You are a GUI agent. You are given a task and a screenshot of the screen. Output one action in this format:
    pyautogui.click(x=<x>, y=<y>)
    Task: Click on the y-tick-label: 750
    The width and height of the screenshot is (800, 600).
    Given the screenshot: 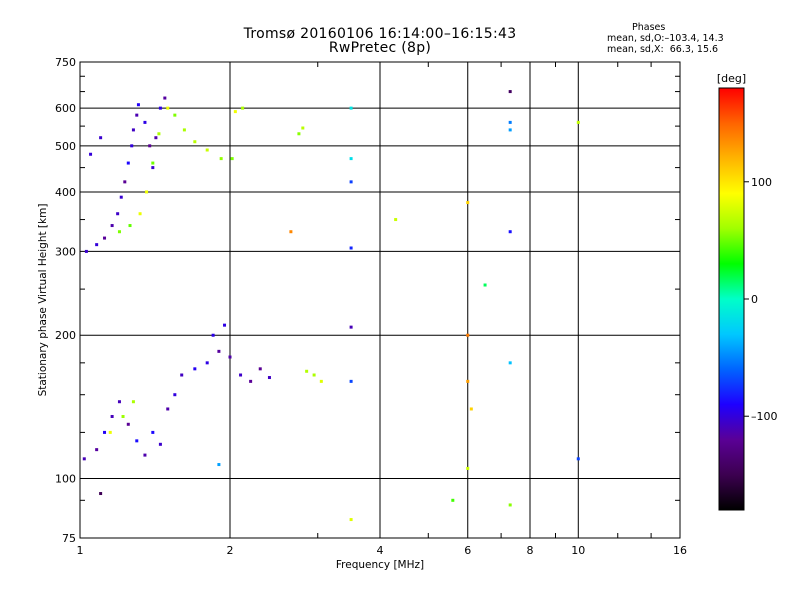 What is the action you would take?
    pyautogui.click(x=65, y=62)
    